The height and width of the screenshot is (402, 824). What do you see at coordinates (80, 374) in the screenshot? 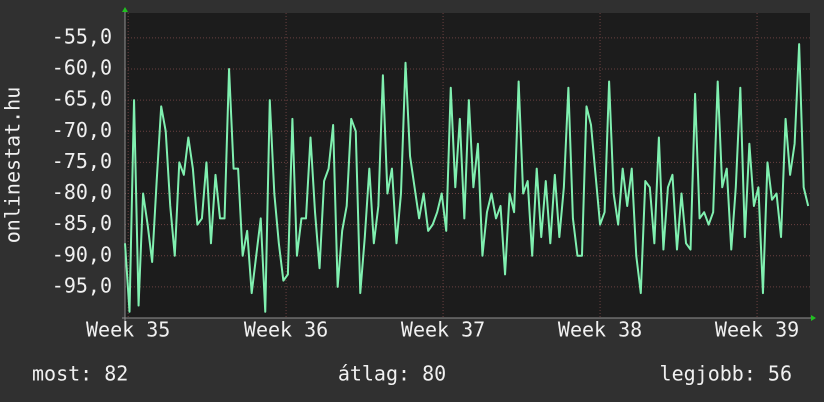
I see `footer-current: most: 82` at bounding box center [80, 374].